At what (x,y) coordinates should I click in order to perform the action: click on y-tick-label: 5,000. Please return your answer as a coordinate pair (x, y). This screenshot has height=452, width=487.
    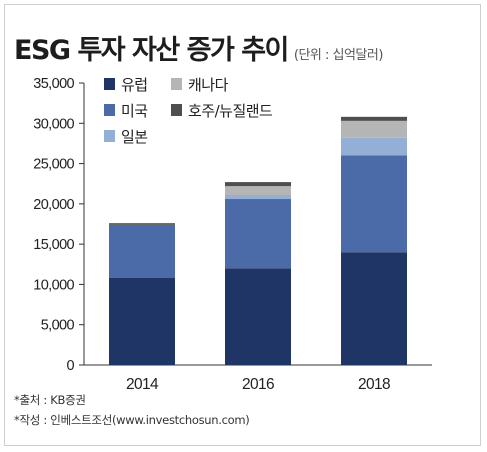
    Looking at the image, I should click on (58, 326).